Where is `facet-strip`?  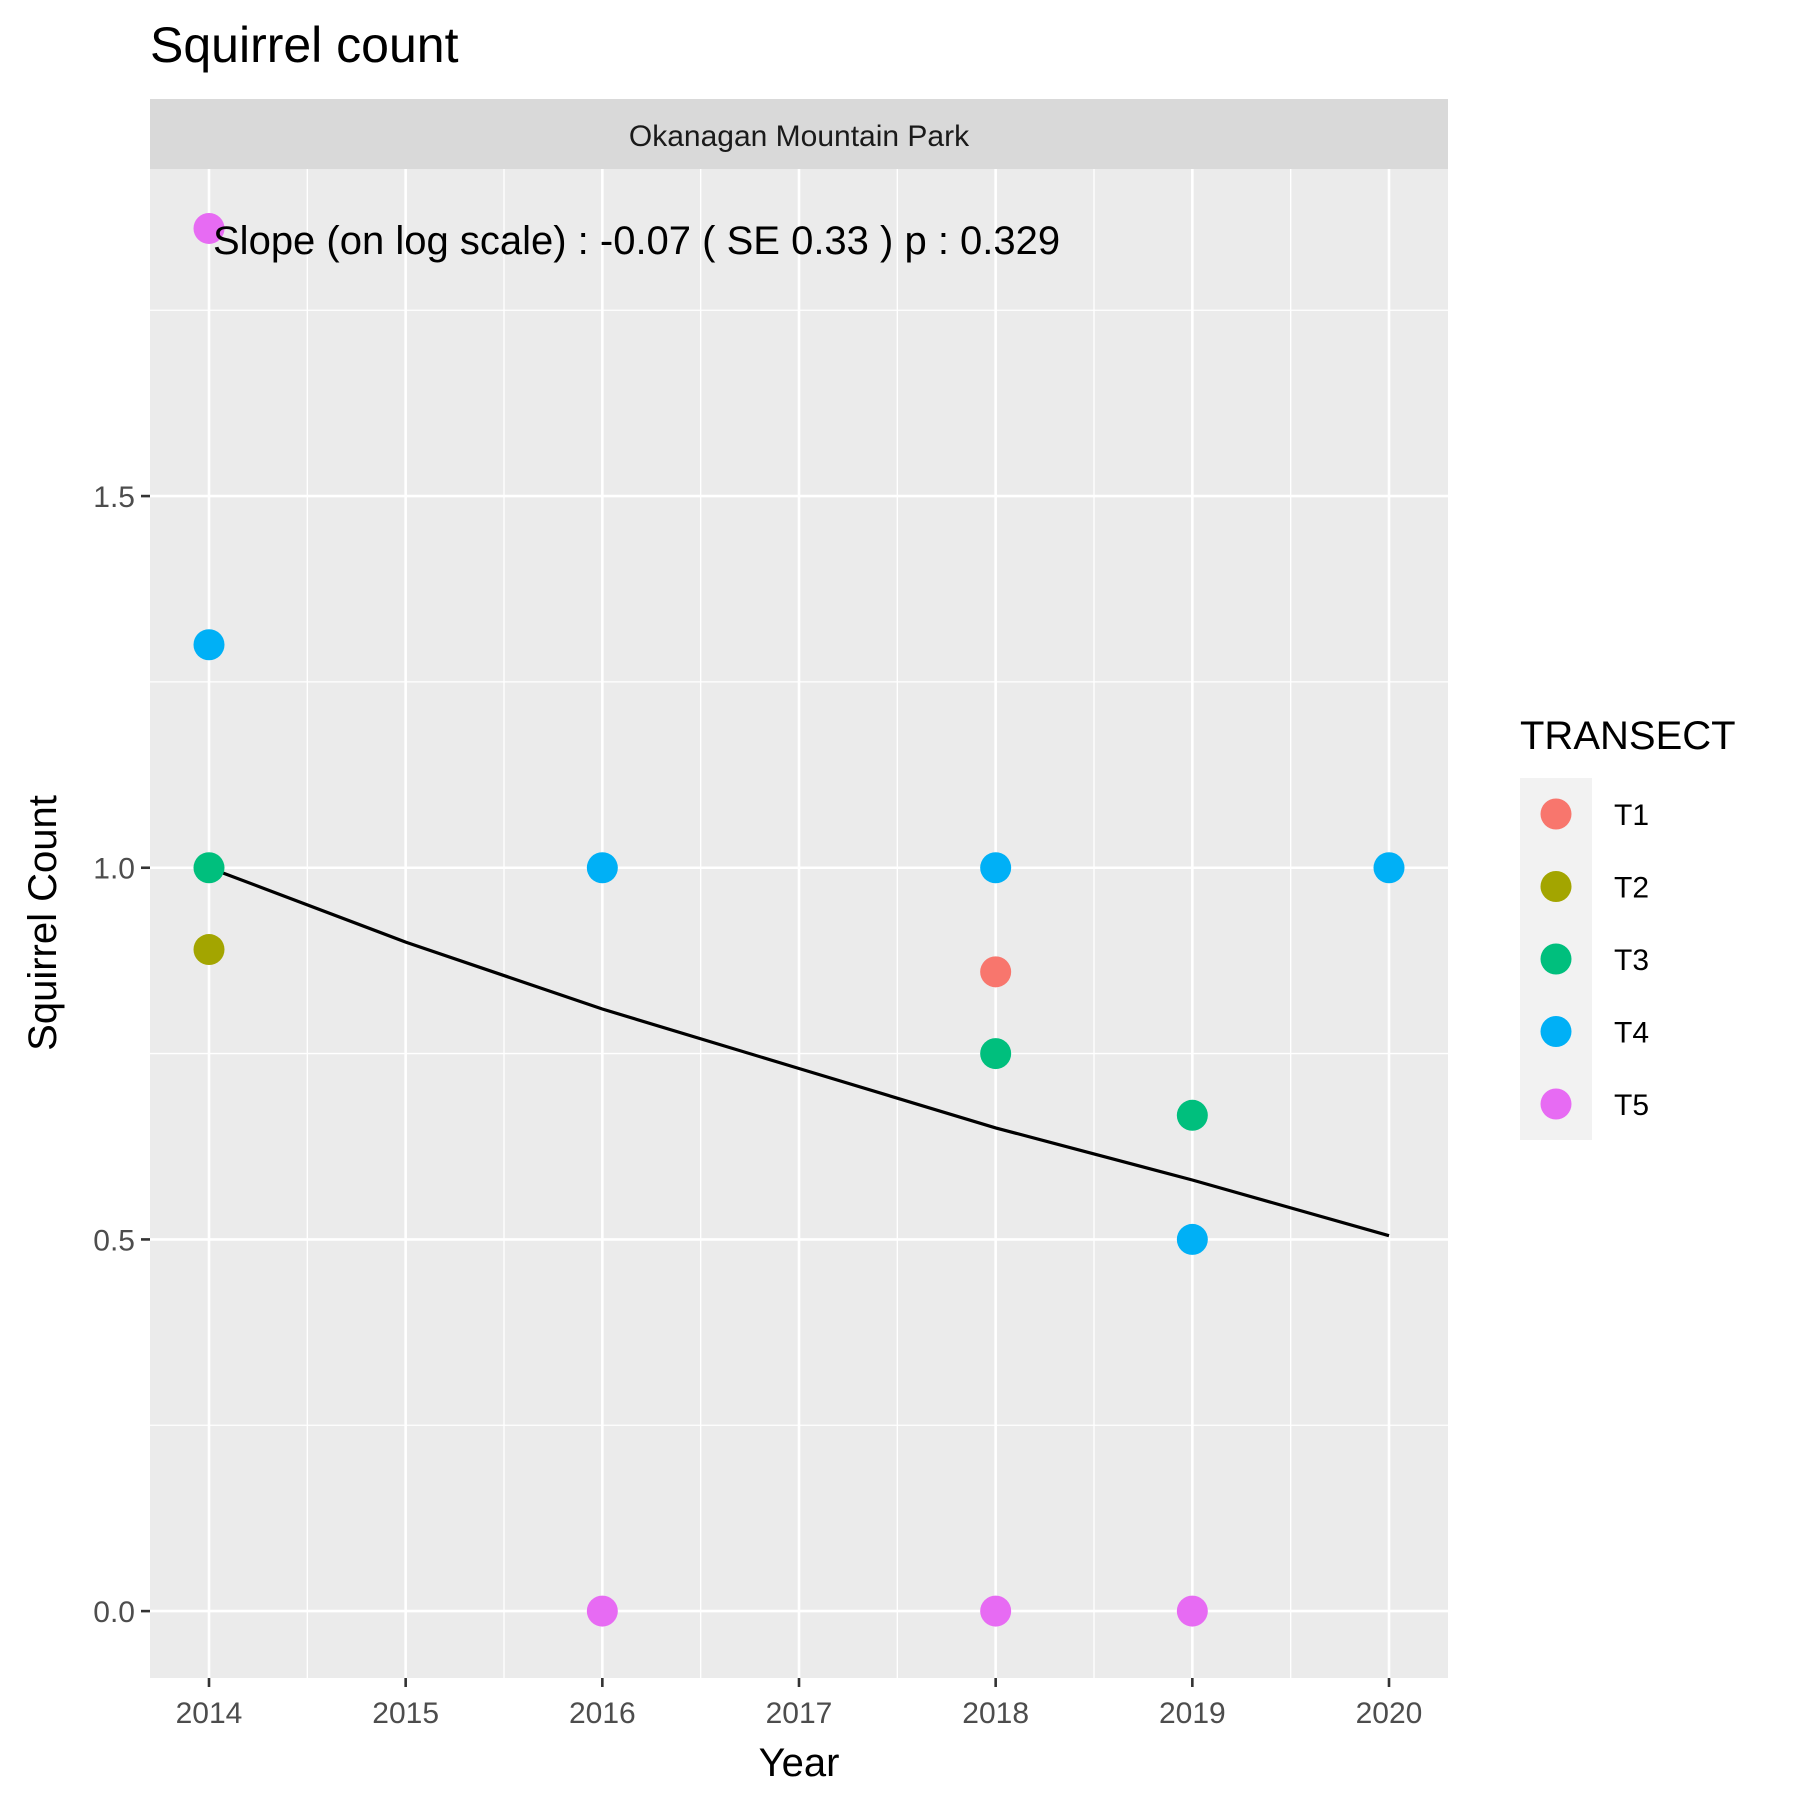 facet-strip is located at coordinates (799, 134).